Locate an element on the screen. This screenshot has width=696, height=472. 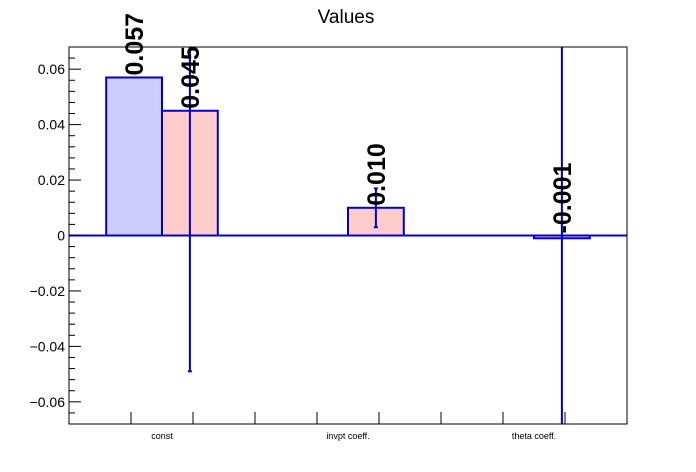
y-tick-label: −0.02 is located at coordinates (48, 291).